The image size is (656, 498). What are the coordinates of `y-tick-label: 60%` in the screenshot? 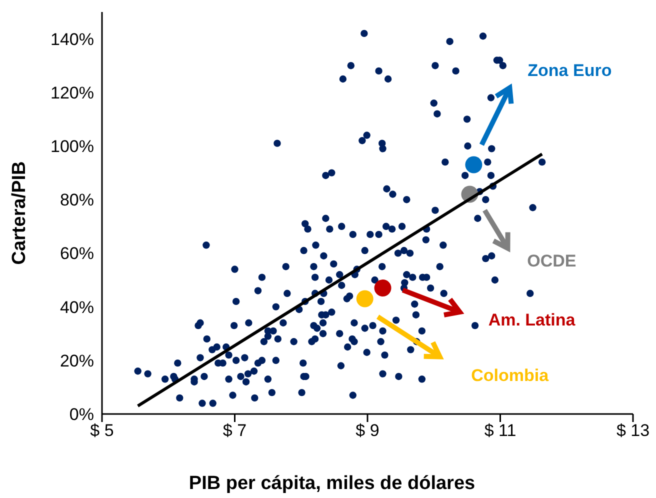 It's located at (77, 254).